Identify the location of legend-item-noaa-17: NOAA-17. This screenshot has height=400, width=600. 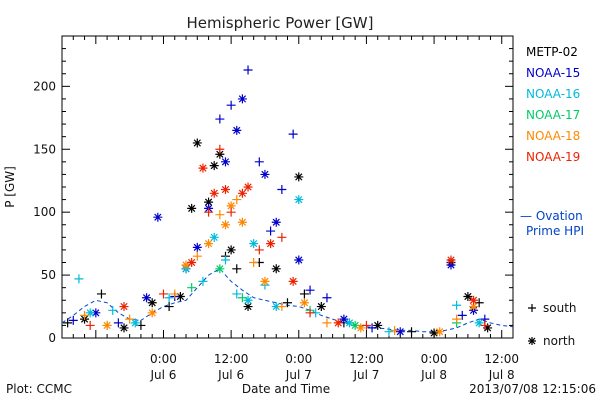
(553, 115).